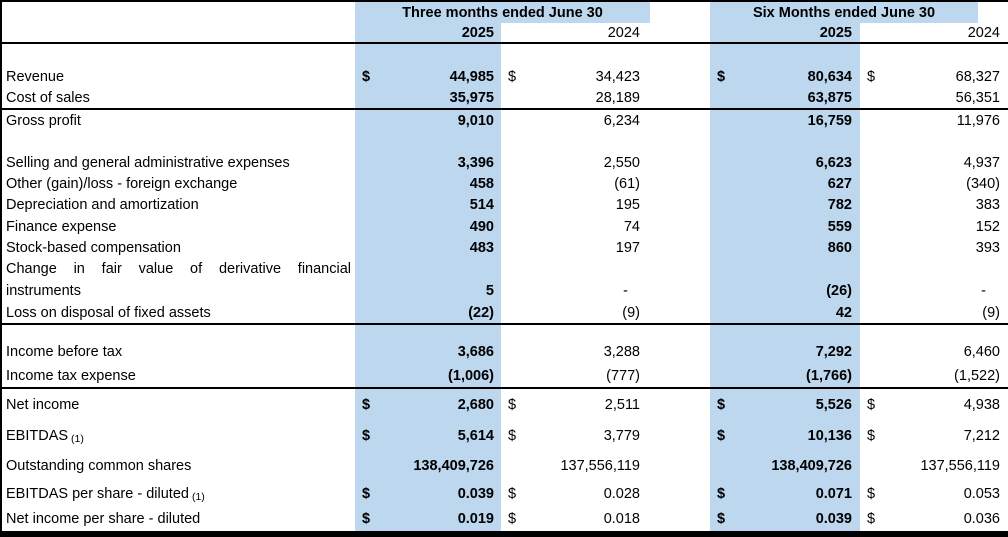 This screenshot has width=1008, height=537. Describe the element at coordinates (428, 162) in the screenshot. I see `value-cell: 3,396` at that location.